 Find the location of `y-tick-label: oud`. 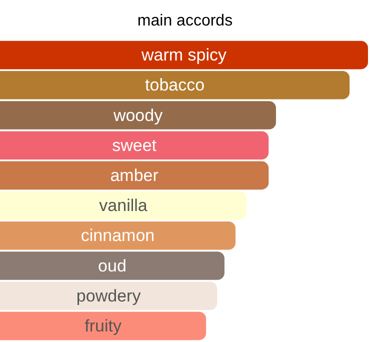

y-tick-label: oud is located at coordinates (112, 266).